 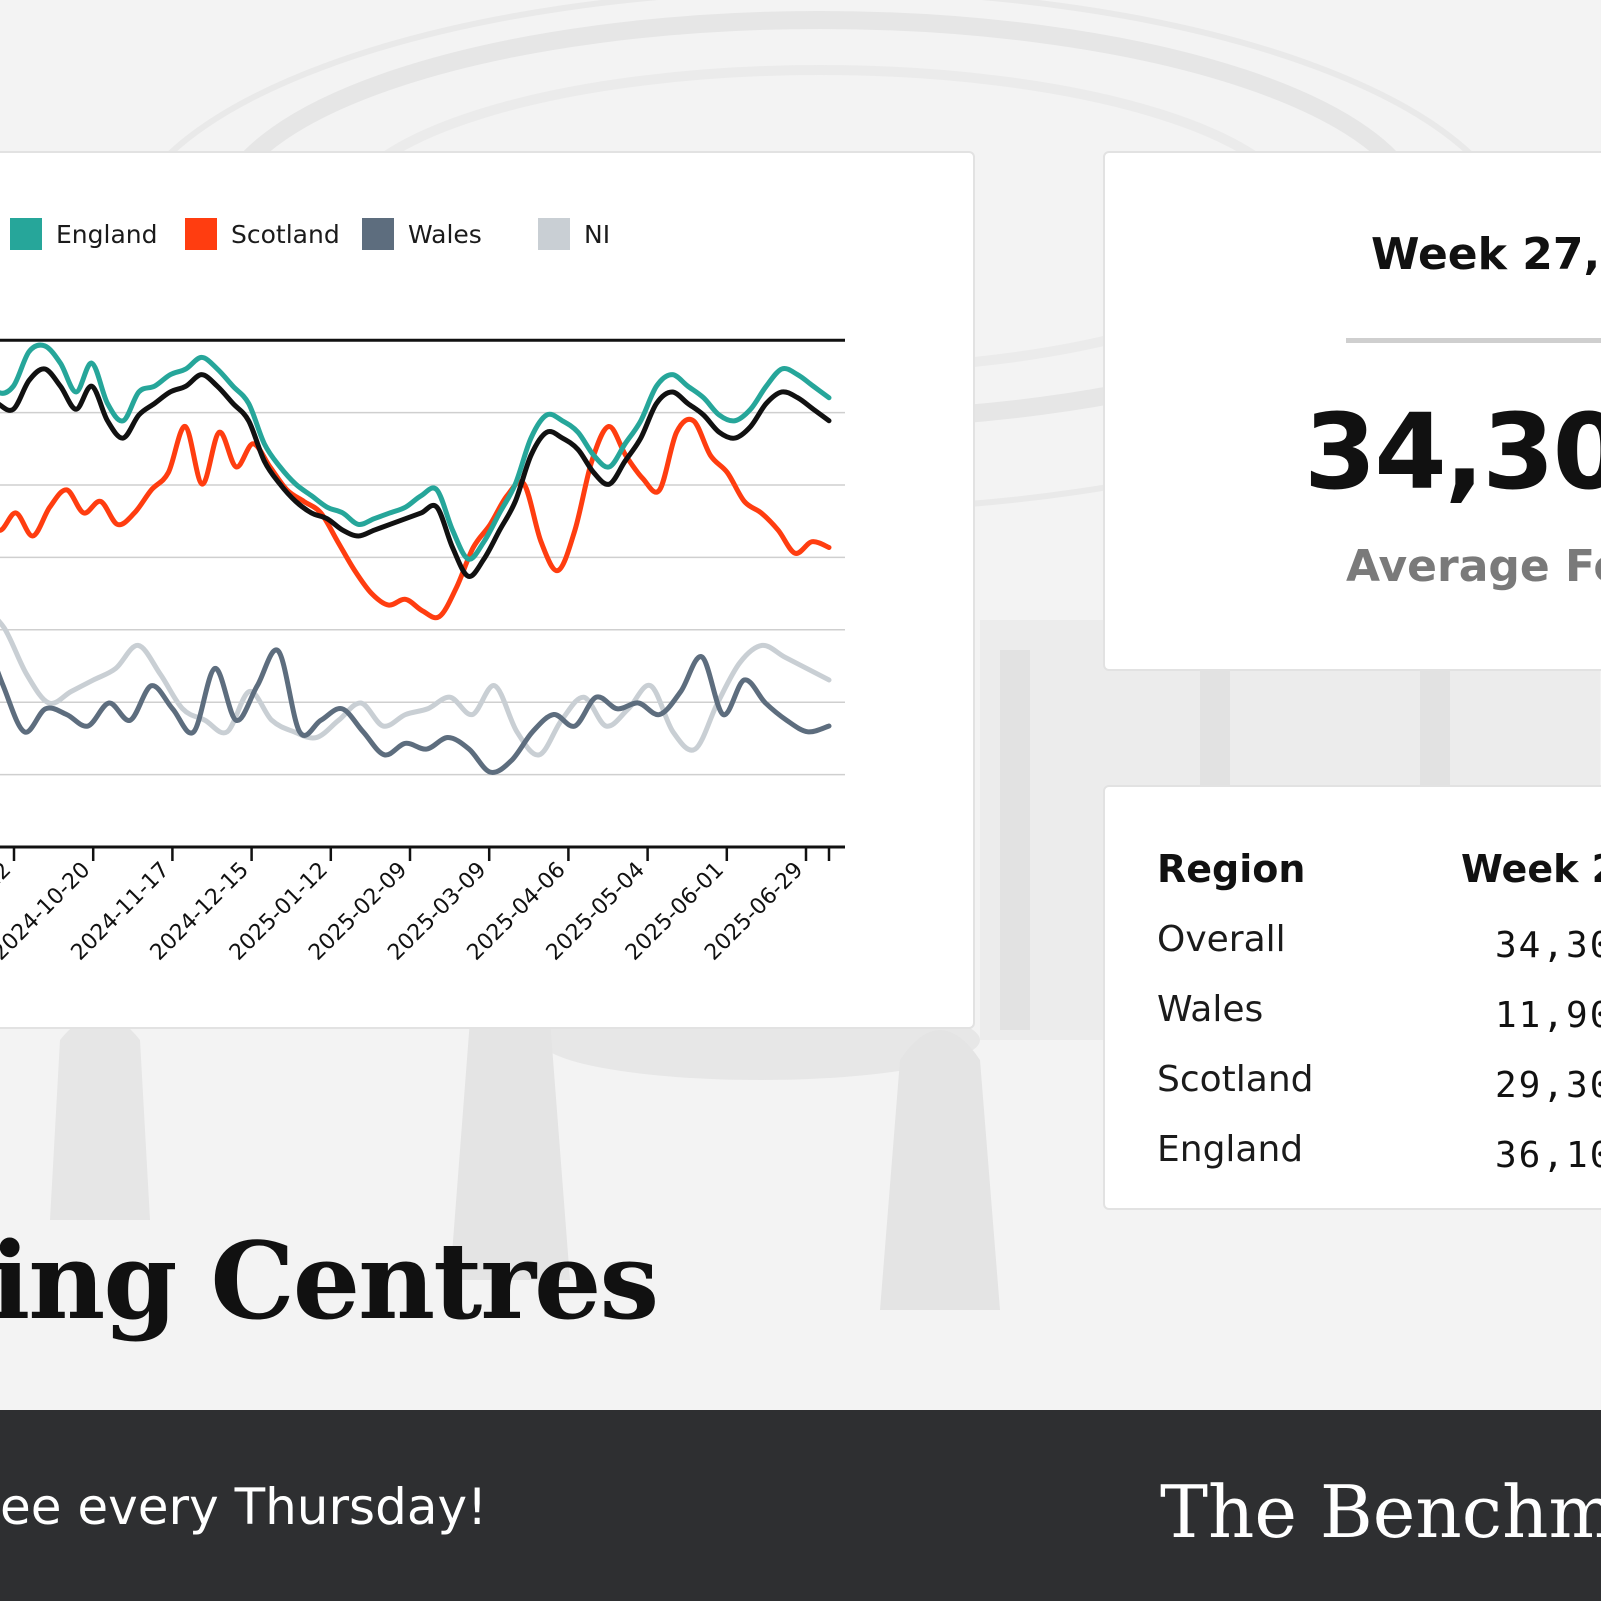 What do you see at coordinates (1548, 1085) in the screenshot?
I see `table-cell-value: 29,30` at bounding box center [1548, 1085].